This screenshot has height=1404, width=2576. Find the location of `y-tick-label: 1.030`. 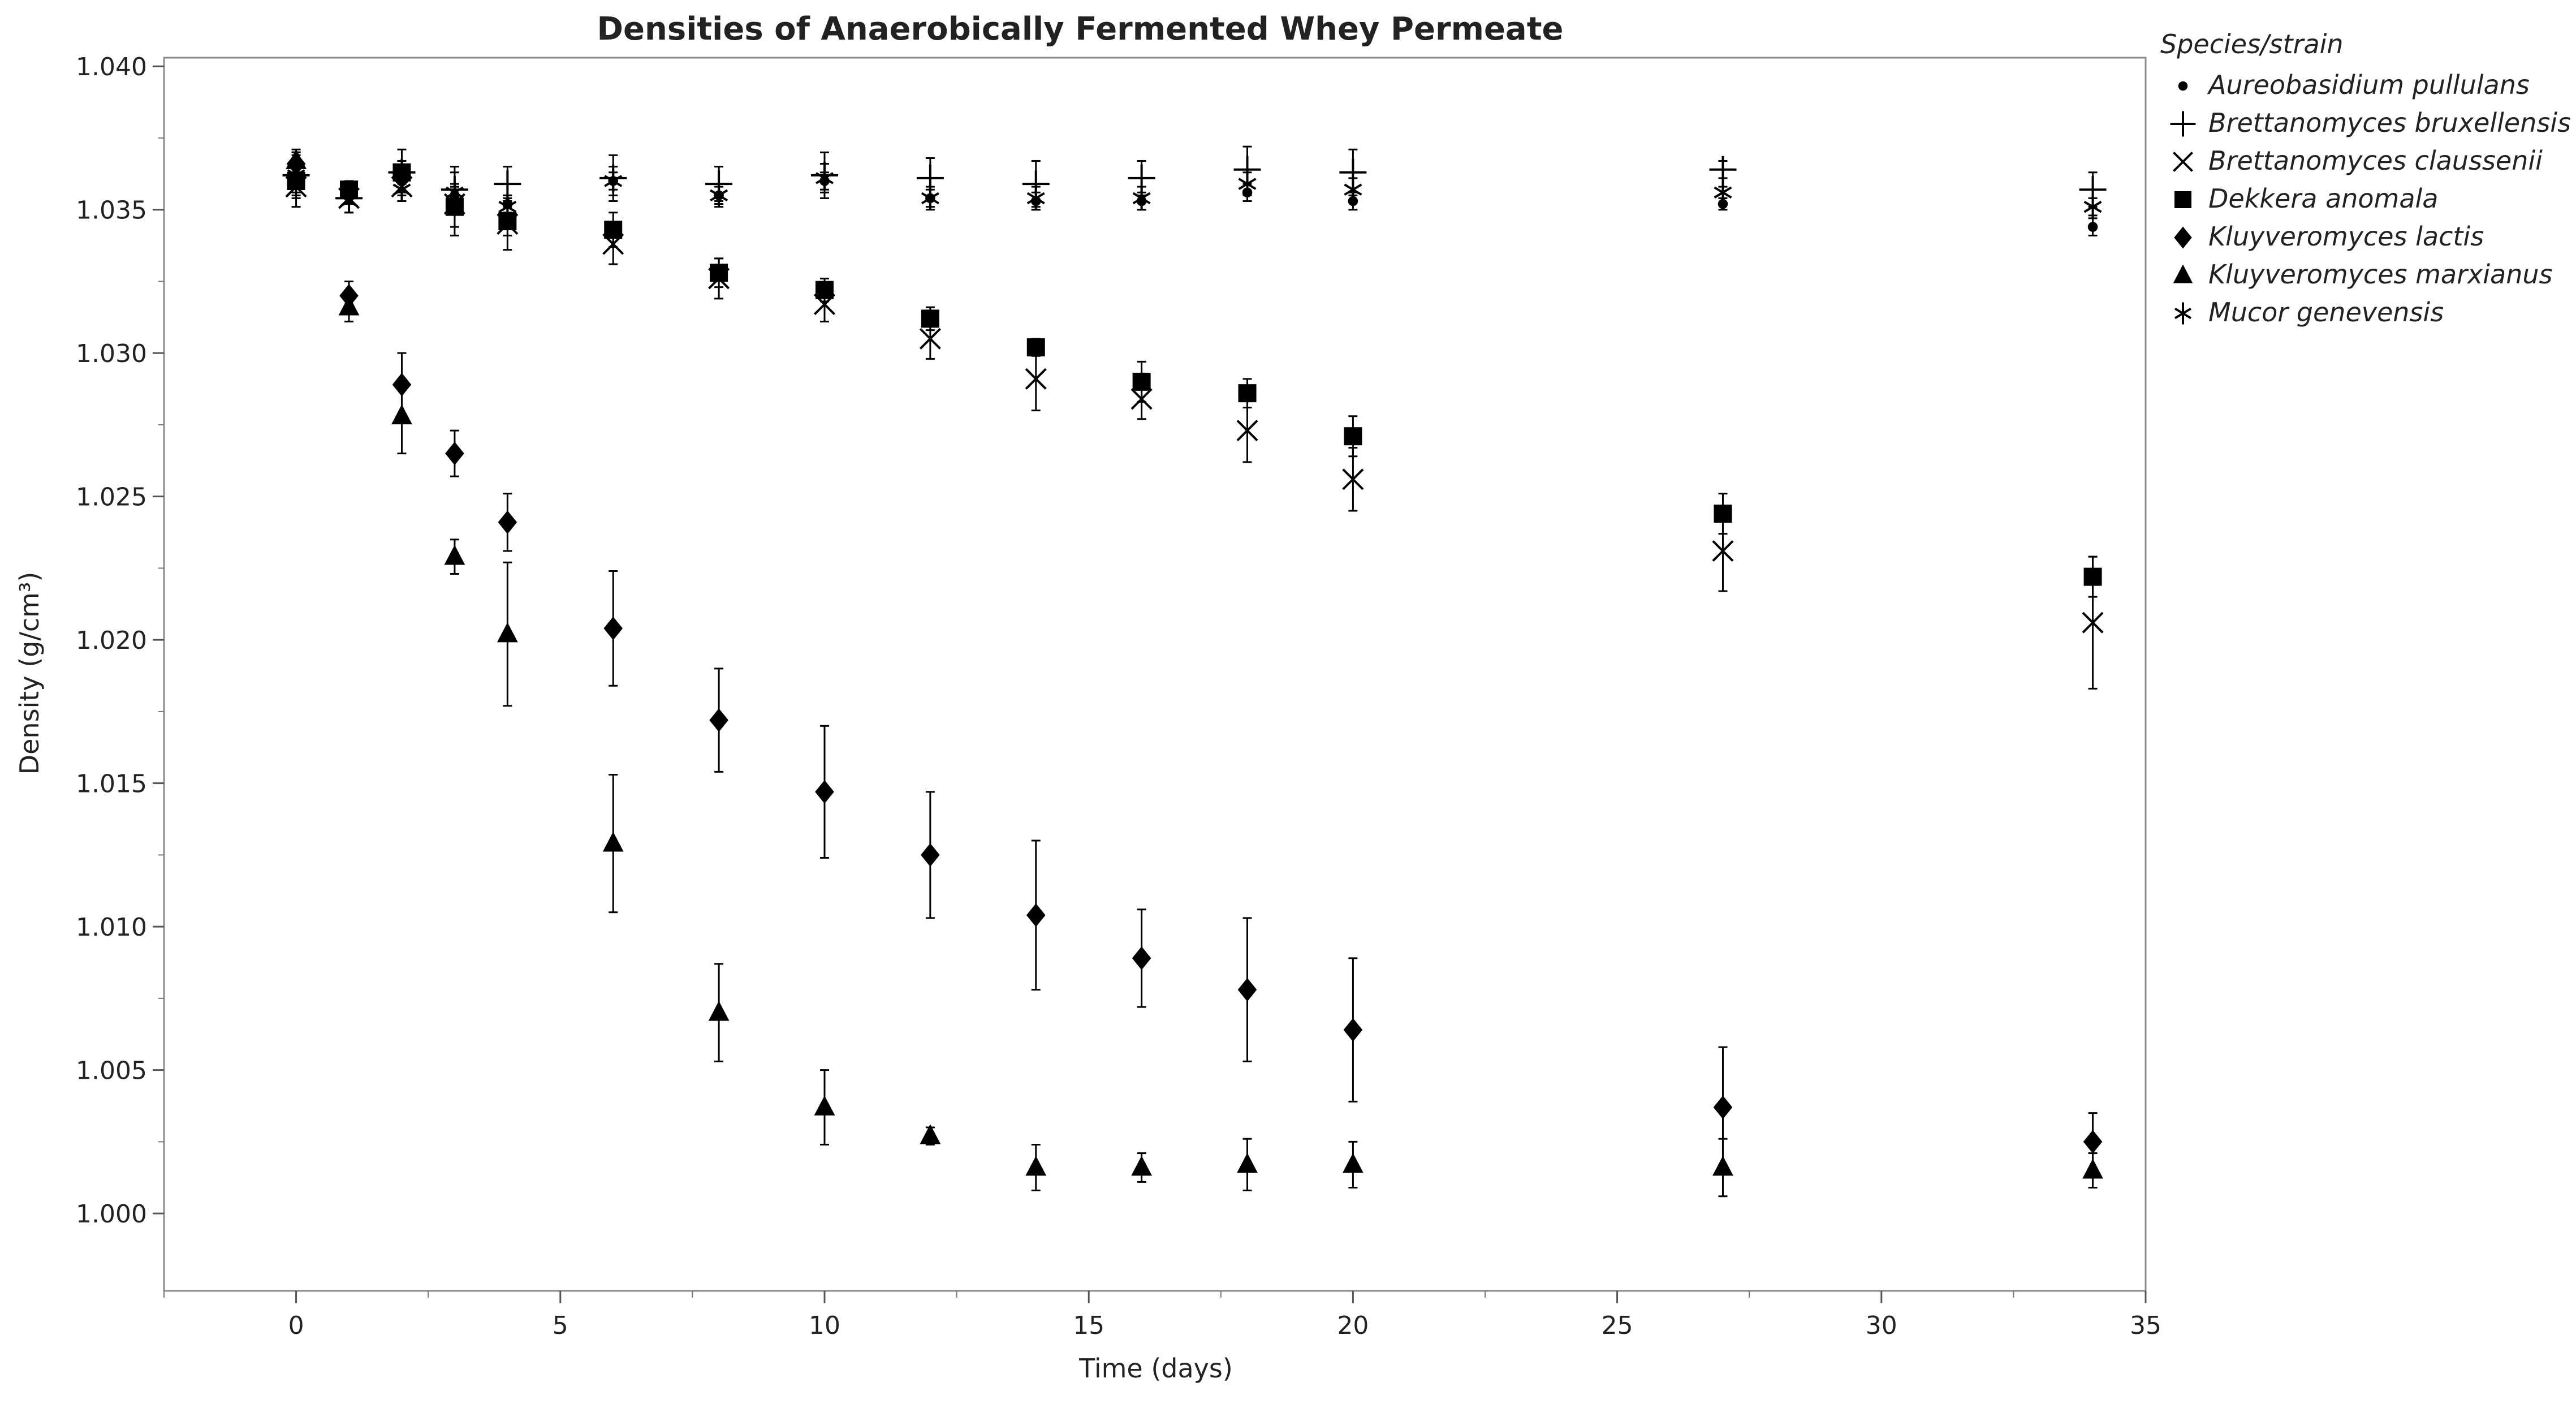

y-tick-label: 1.030 is located at coordinates (112, 354).